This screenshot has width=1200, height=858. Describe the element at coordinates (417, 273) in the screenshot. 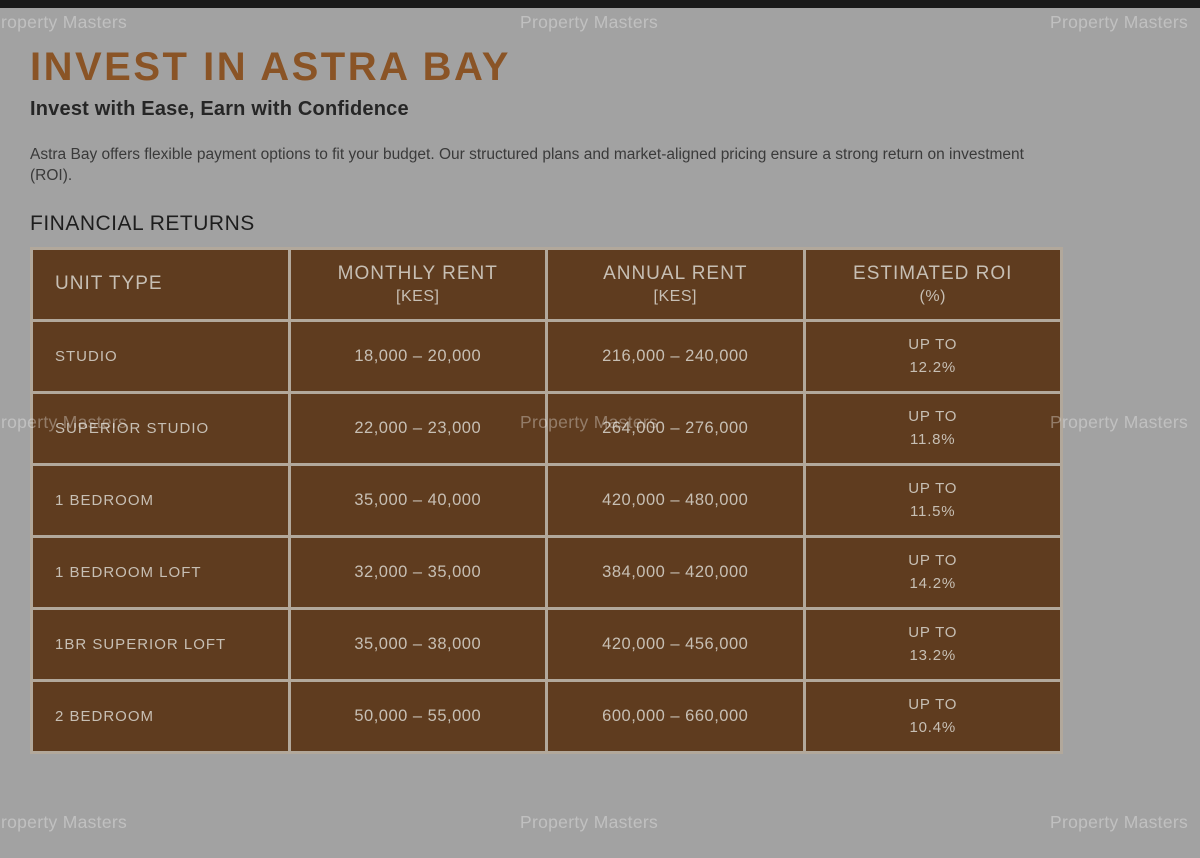

I see `header-line1: MONTHLY RENT` at that location.